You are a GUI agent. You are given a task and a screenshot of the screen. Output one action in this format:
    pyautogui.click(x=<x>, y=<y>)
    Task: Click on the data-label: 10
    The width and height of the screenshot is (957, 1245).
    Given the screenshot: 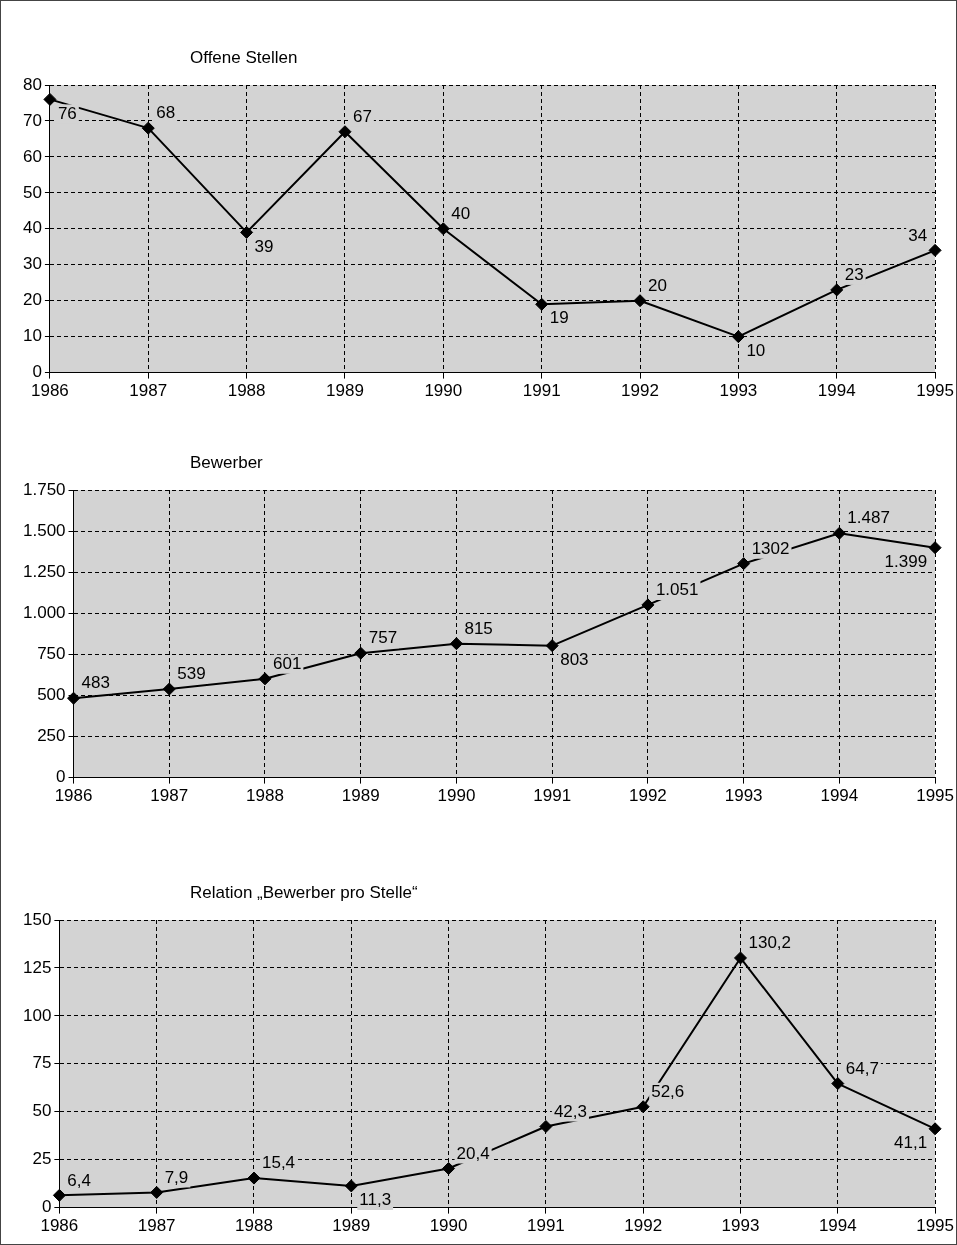 What is the action you would take?
    pyautogui.click(x=756, y=350)
    